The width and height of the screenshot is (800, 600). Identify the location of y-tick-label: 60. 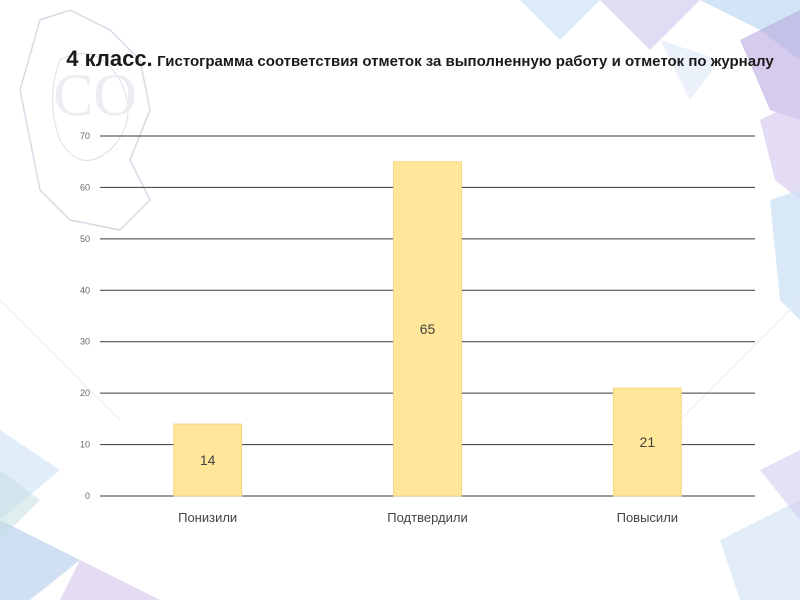
(85, 187).